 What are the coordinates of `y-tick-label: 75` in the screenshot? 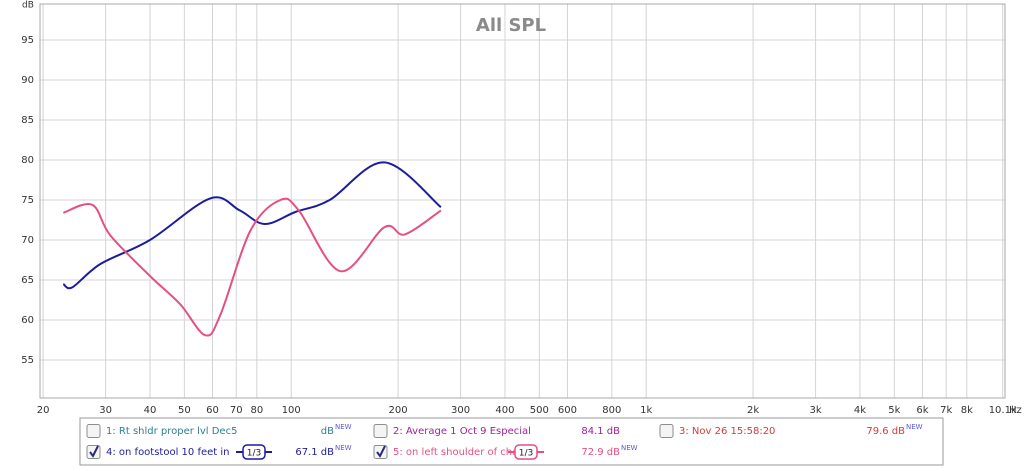 It's located at (27, 200).